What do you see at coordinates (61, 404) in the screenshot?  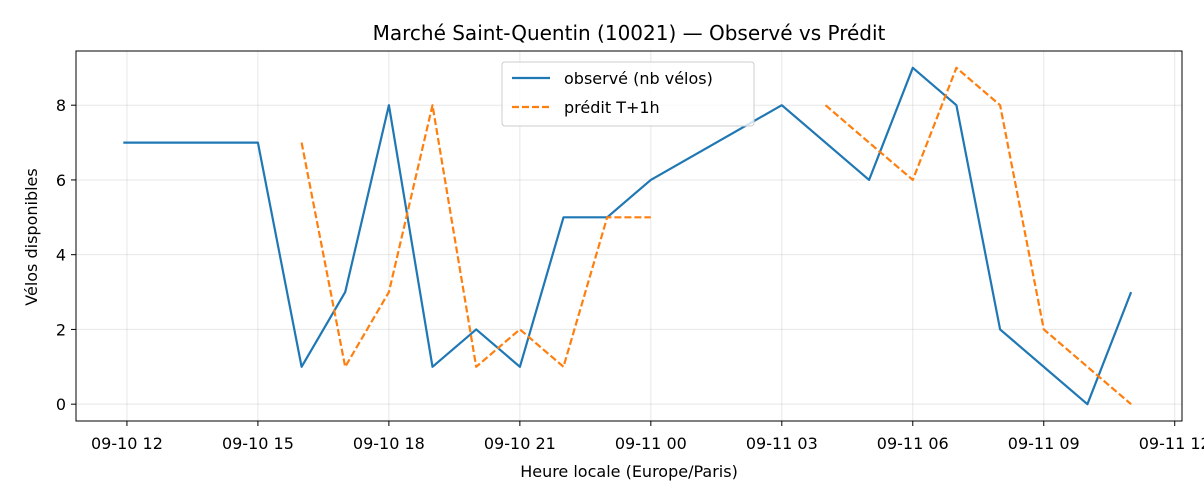 I see `y-tick-label: 0` at bounding box center [61, 404].